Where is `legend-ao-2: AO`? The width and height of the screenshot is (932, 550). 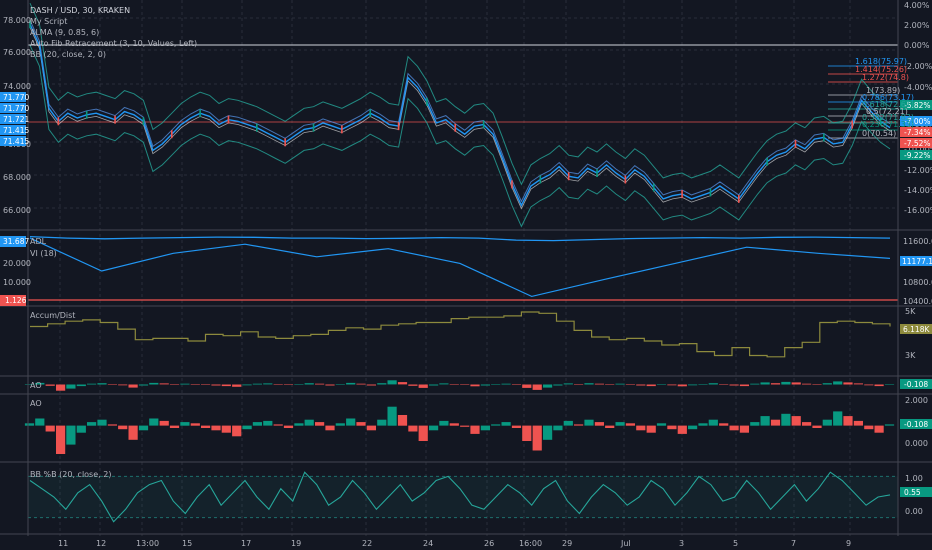
legend-ao-2: AO is located at coordinates (36, 403).